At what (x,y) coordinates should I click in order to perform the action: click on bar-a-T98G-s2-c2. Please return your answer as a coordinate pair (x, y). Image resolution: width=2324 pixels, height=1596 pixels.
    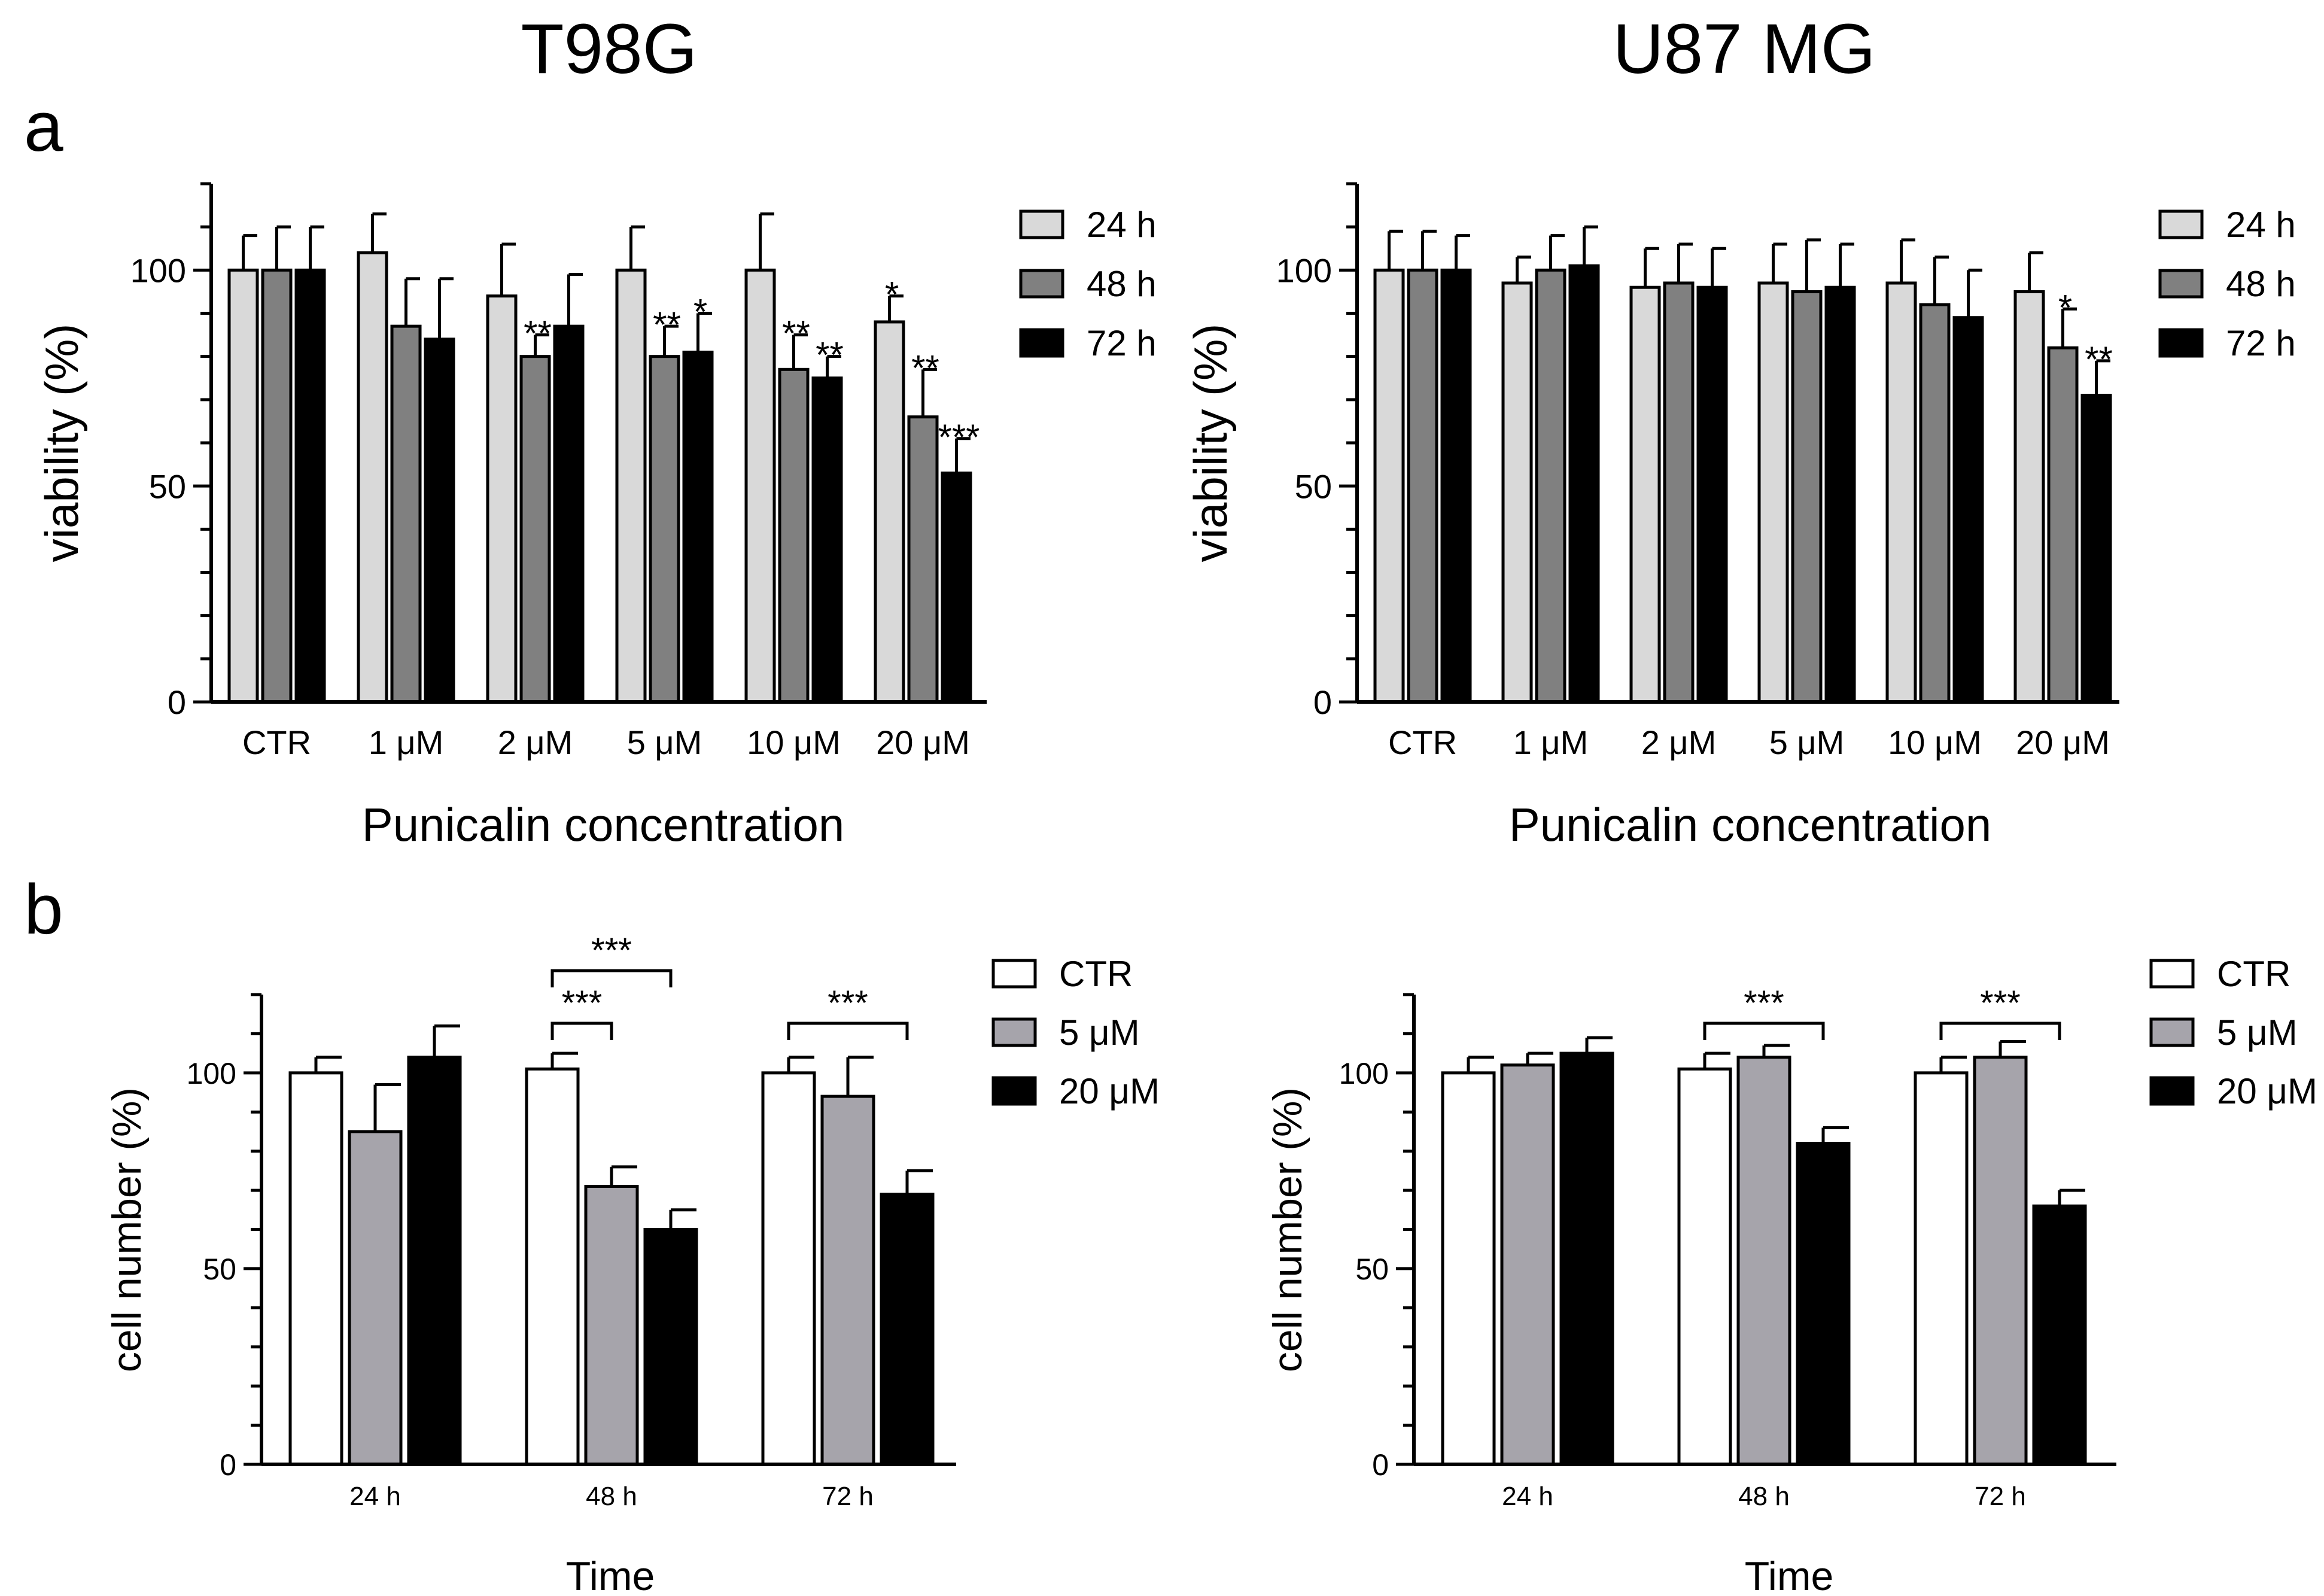
    Looking at the image, I should click on (569, 514).